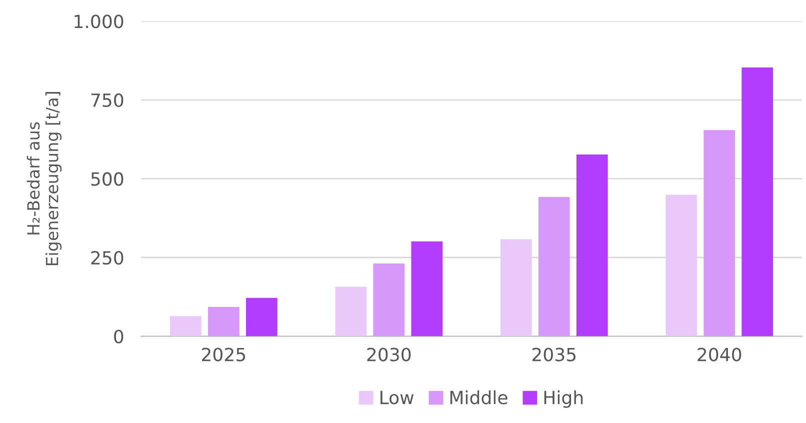  I want to click on y-tick-label: 500, so click(107, 179).